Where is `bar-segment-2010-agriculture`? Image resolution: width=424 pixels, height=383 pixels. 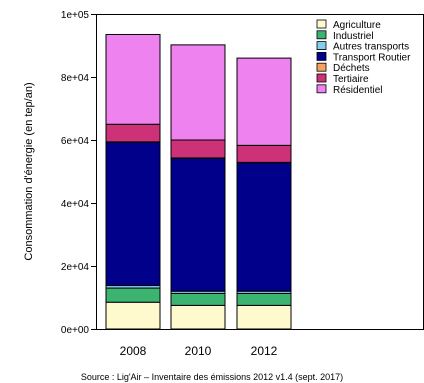 bar-segment-2010-agriculture is located at coordinates (198, 317).